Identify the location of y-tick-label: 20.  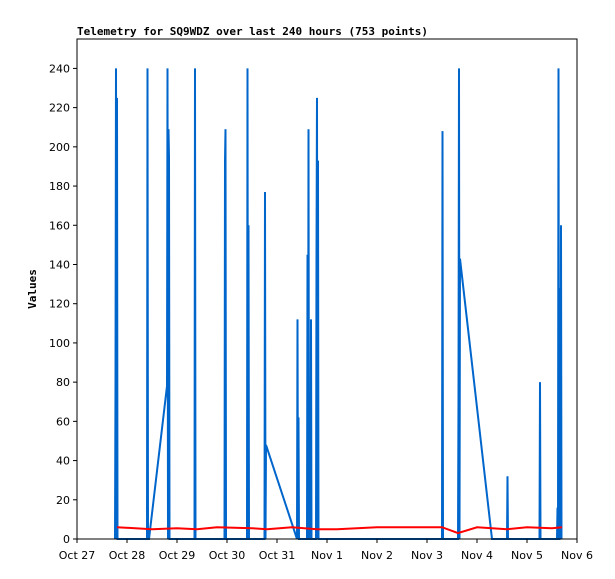
(63, 500).